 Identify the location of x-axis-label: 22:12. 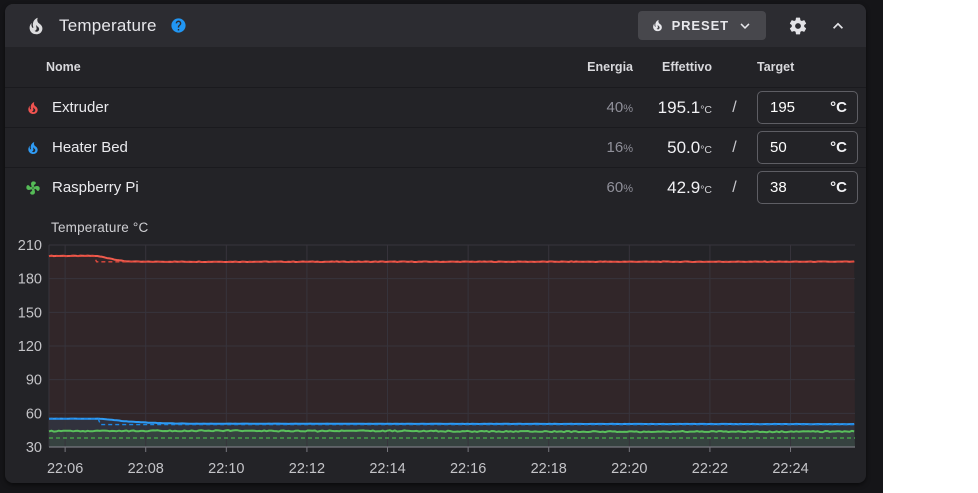
(307, 469).